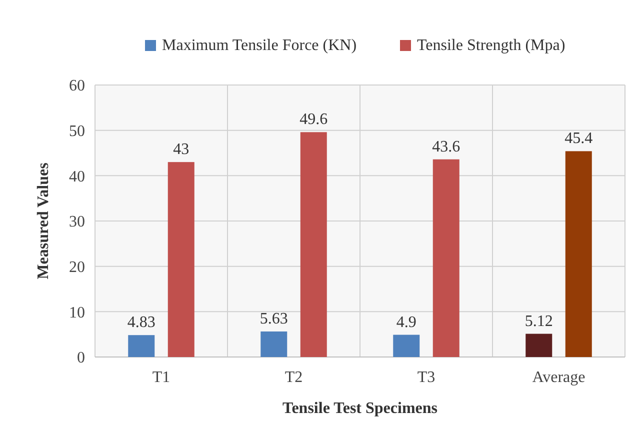 The width and height of the screenshot is (633, 435). I want to click on data-label: 4.83, so click(141, 323).